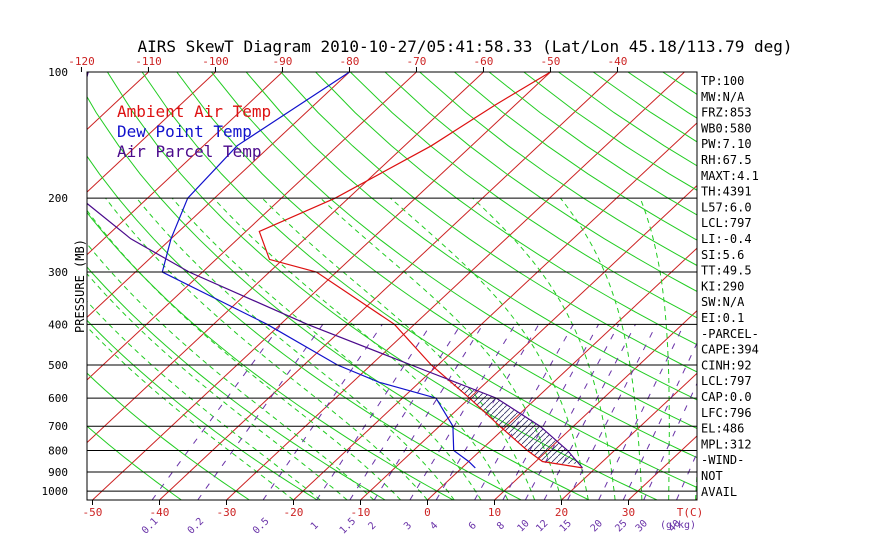  I want to click on bottom-temp-unit: T(C), so click(690, 512).